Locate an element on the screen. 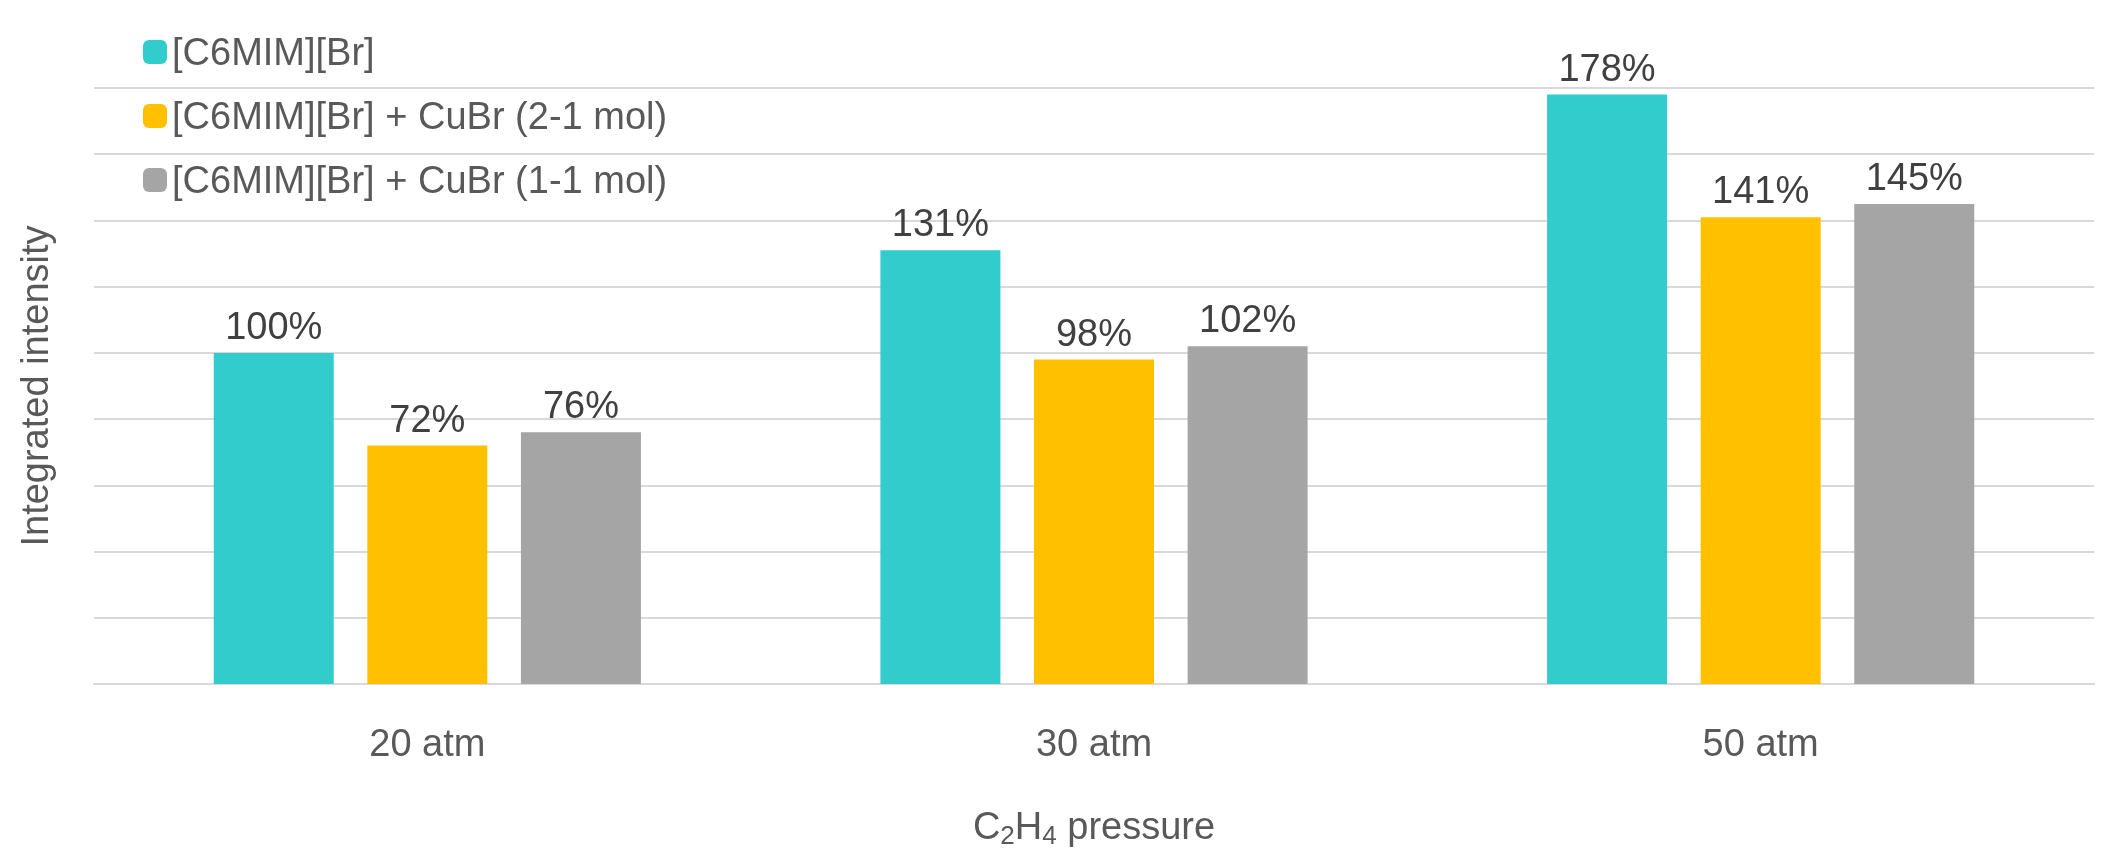 Image resolution: width=2112 pixels, height=864 pixels. y-axis-title: Integrated intensity is located at coordinates (35, 386).